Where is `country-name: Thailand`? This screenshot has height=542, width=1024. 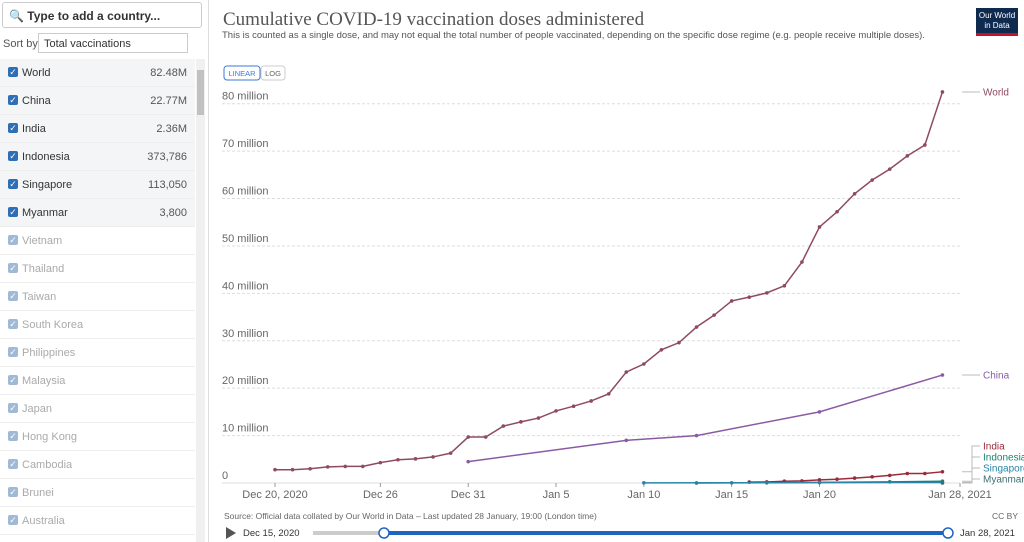
country-name: Thailand is located at coordinates (43, 269).